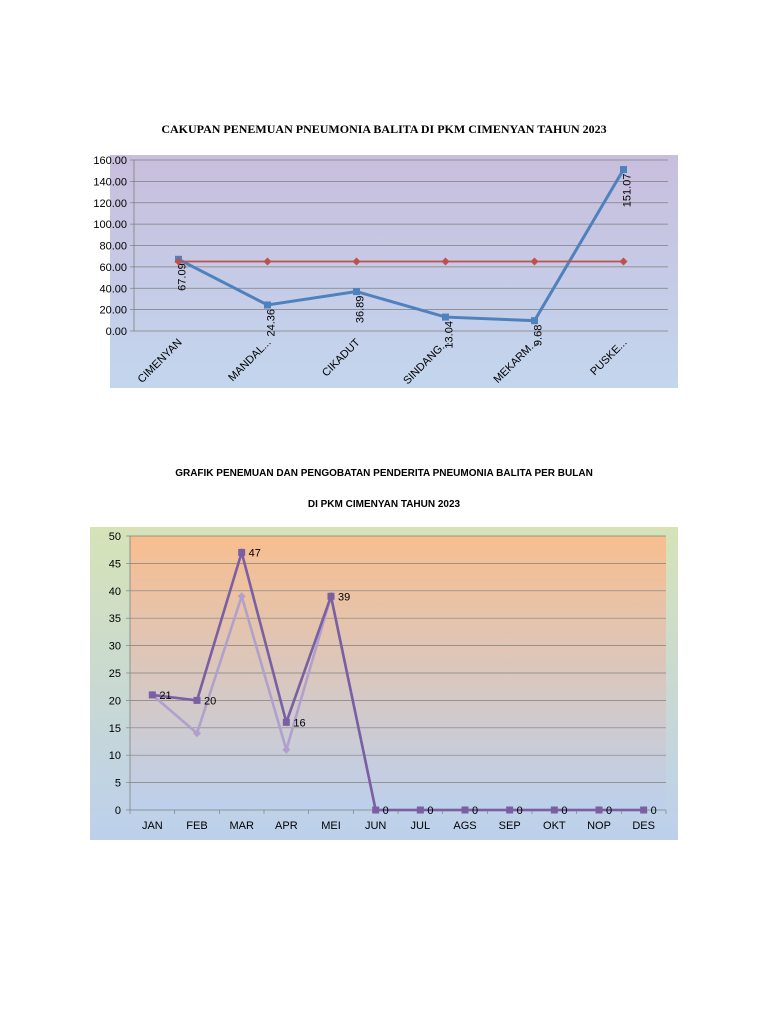  I want to click on chart2-y-tick-label: 0, so click(118, 811).